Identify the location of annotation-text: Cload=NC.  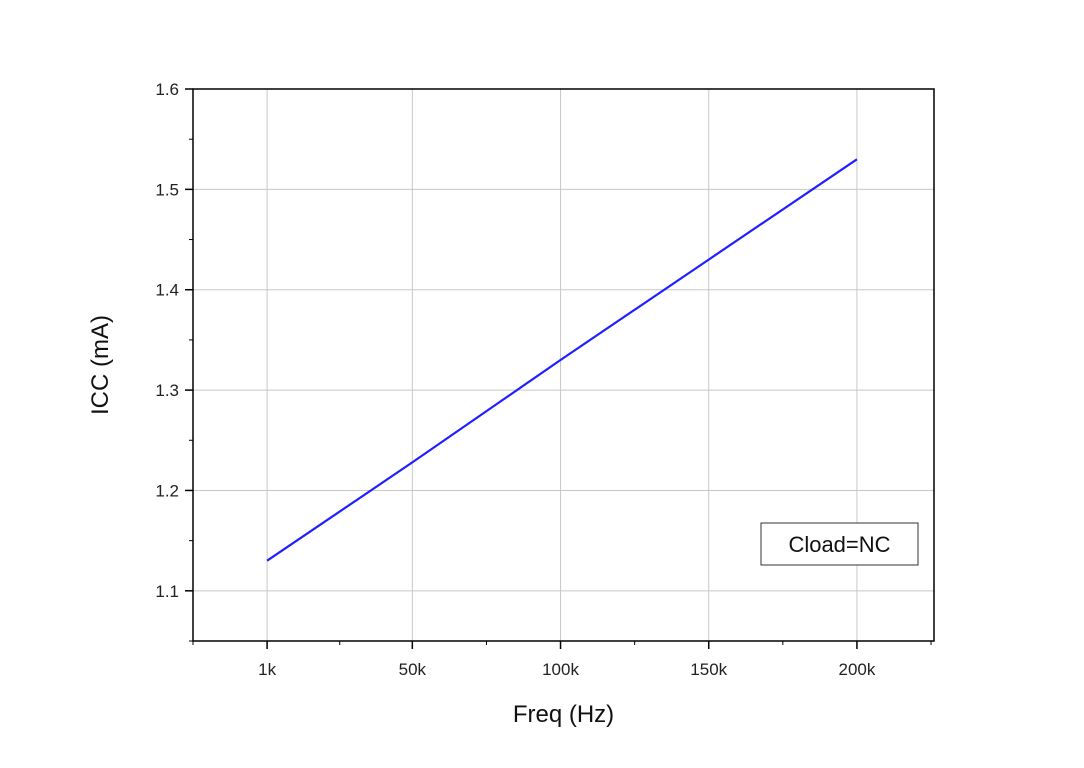
(839, 544).